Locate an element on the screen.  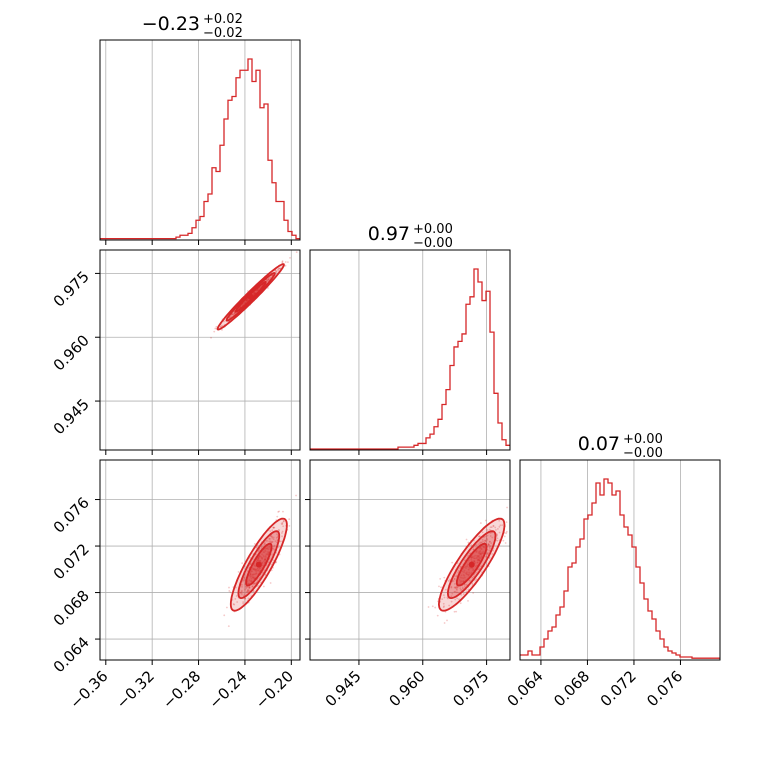
y-tick-label: 0.064 is located at coordinates (71, 654).